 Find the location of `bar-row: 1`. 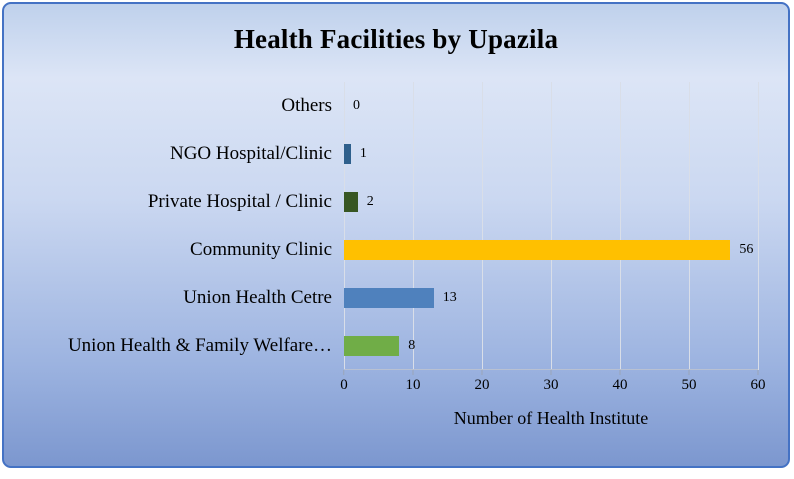

bar-row: 1 is located at coordinates (551, 154).